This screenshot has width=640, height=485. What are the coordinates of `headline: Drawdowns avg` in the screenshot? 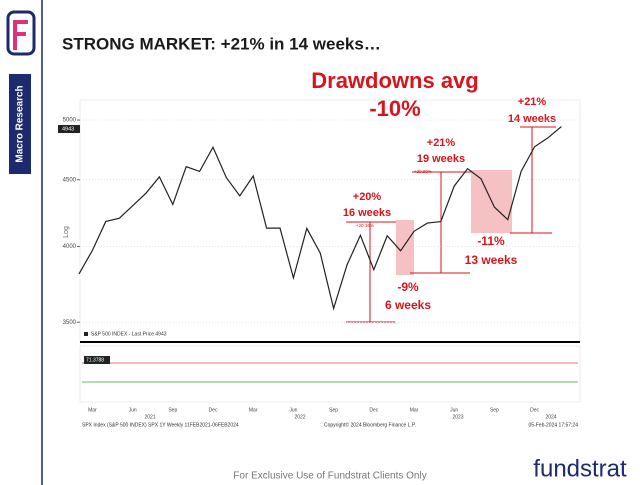 It's located at (394, 80).